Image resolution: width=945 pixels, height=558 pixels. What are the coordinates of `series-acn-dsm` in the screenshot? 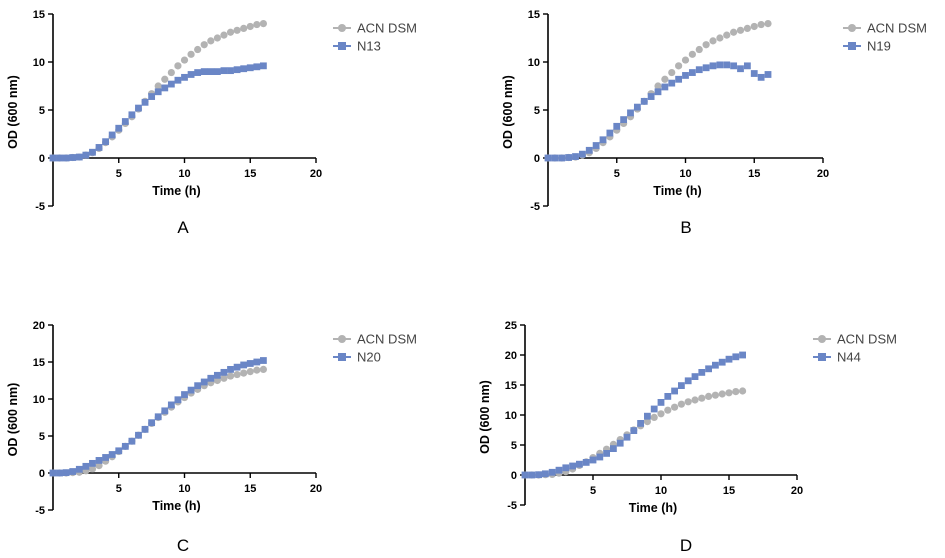 It's located at (158, 421).